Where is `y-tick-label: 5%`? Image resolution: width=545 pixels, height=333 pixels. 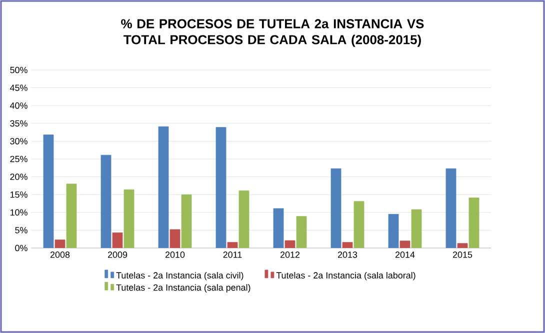
y-tick-label: 5% is located at coordinates (21, 230).